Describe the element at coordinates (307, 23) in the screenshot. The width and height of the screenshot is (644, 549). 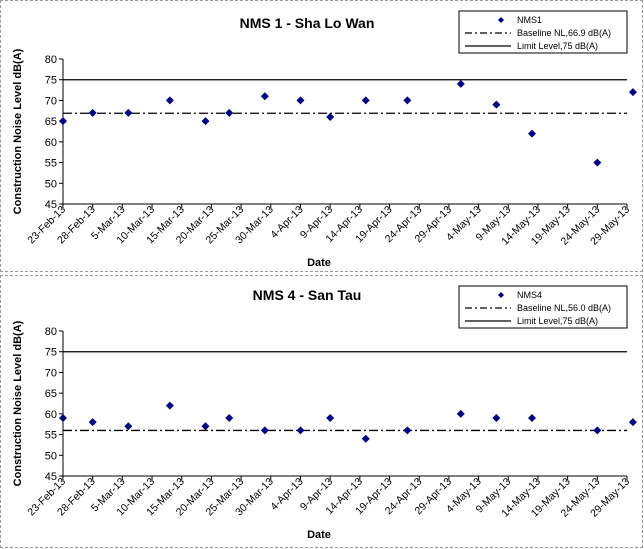
I see `chart-title: NMS 1 - Sha Lo Wan` at that location.